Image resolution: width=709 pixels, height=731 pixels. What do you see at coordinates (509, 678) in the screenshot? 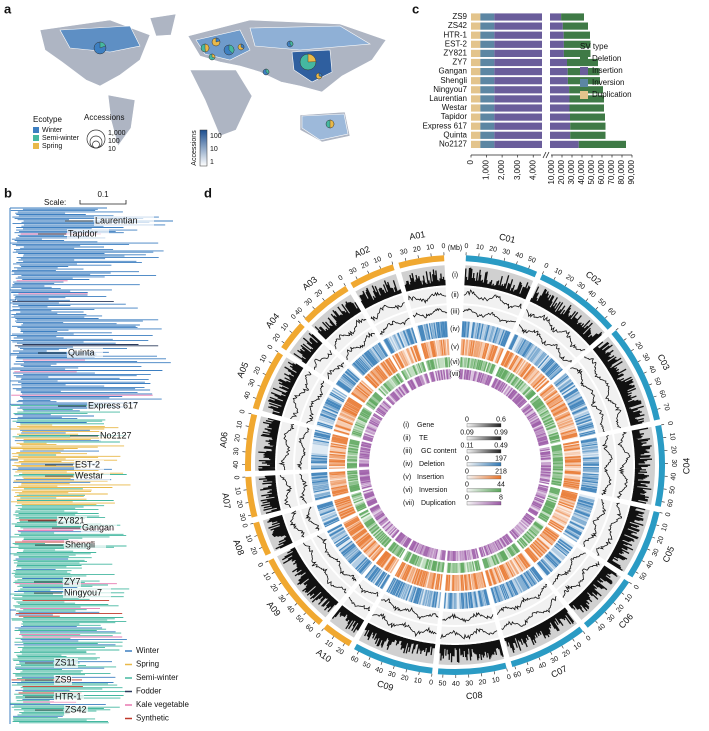
I see `position-label: 0` at bounding box center [509, 678].